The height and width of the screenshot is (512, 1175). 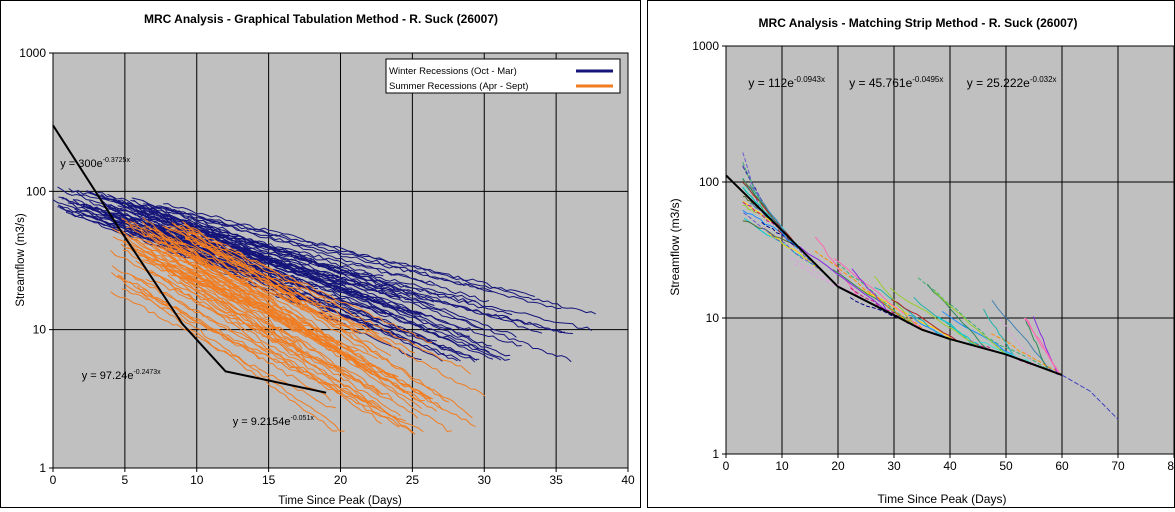 I want to click on x-tick-label: 60, so click(x=1062, y=466).